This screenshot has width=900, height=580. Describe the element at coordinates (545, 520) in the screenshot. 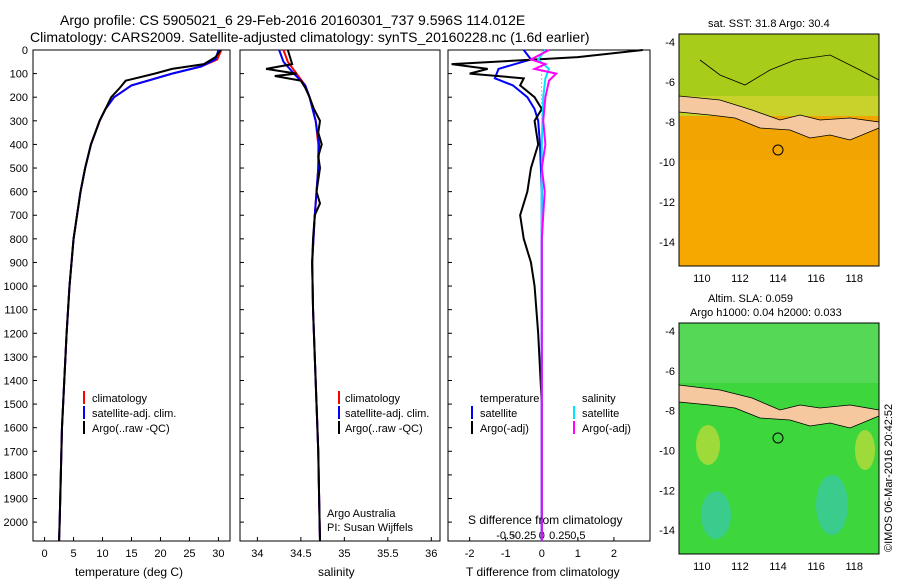

I see `diff-slabel: S difference from climatology` at that location.